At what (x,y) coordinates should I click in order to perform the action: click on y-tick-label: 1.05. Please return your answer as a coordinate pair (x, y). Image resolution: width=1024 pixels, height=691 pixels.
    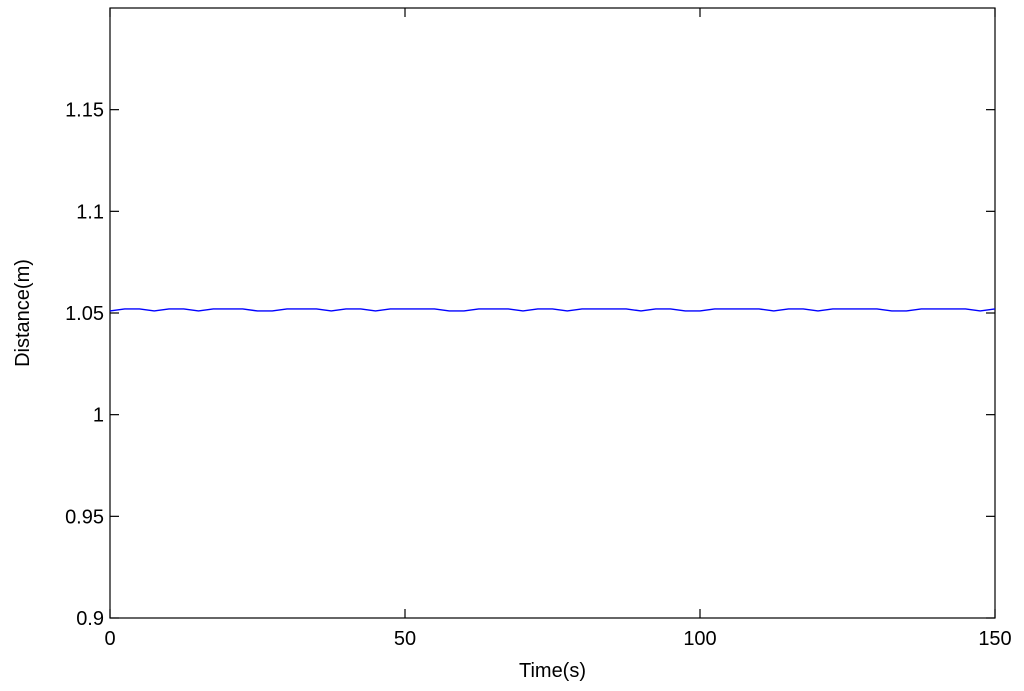
    Looking at the image, I should click on (84, 314).